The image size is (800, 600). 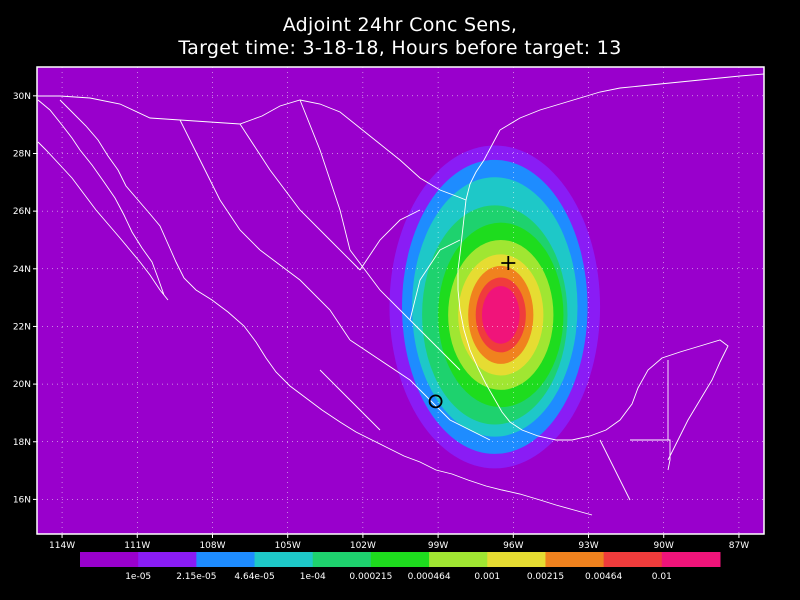 I want to click on lat-tick-label: 30N, so click(x=22, y=97).